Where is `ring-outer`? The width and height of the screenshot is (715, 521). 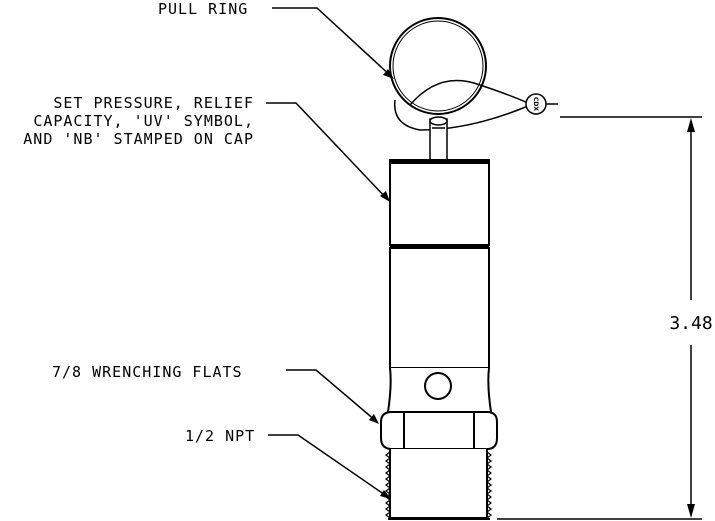 ring-outer is located at coordinates (438, 66).